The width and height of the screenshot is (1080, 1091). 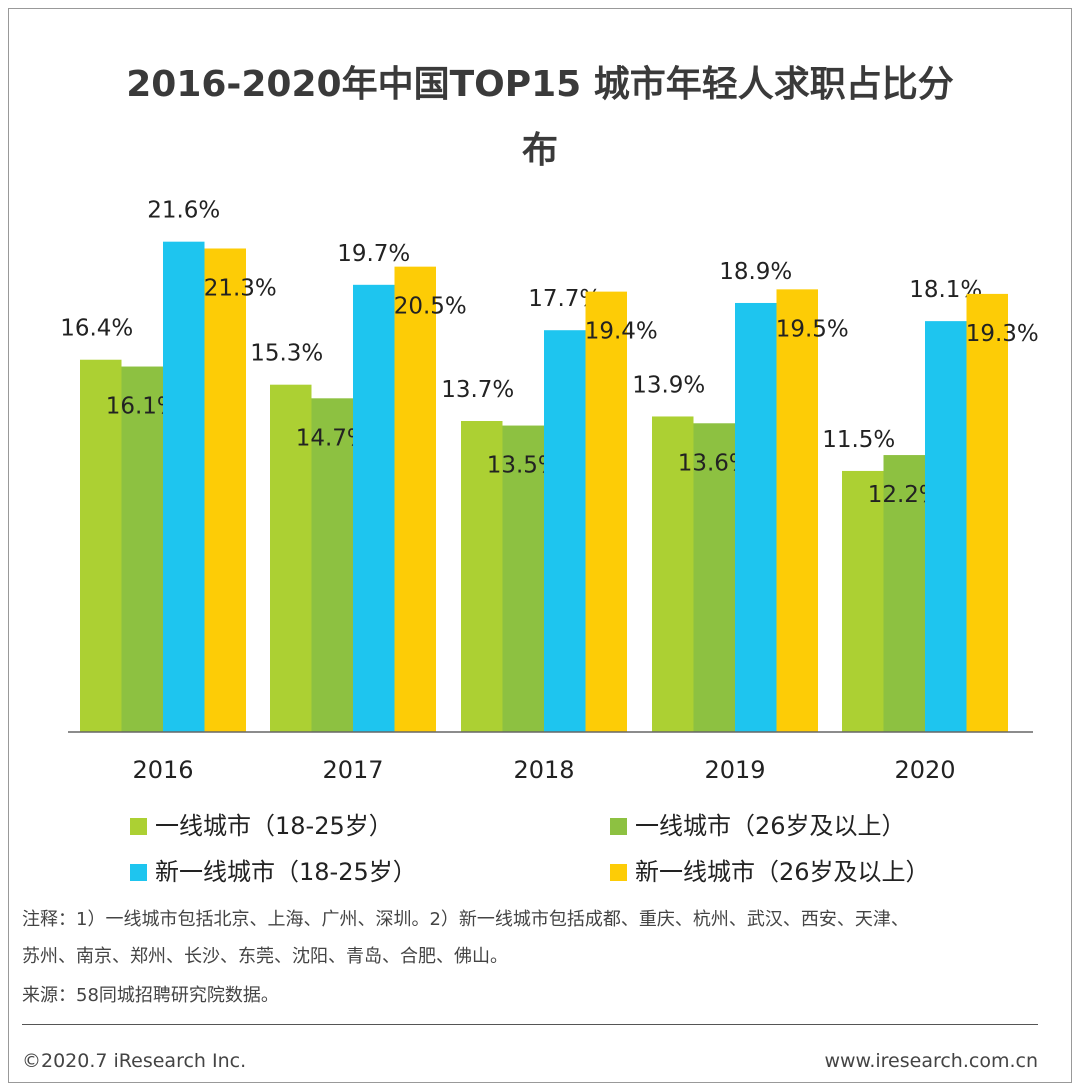 What do you see at coordinates (134, 1061) in the screenshot?
I see `copyright-text: ©2020.7 iResearch Inc.` at bounding box center [134, 1061].